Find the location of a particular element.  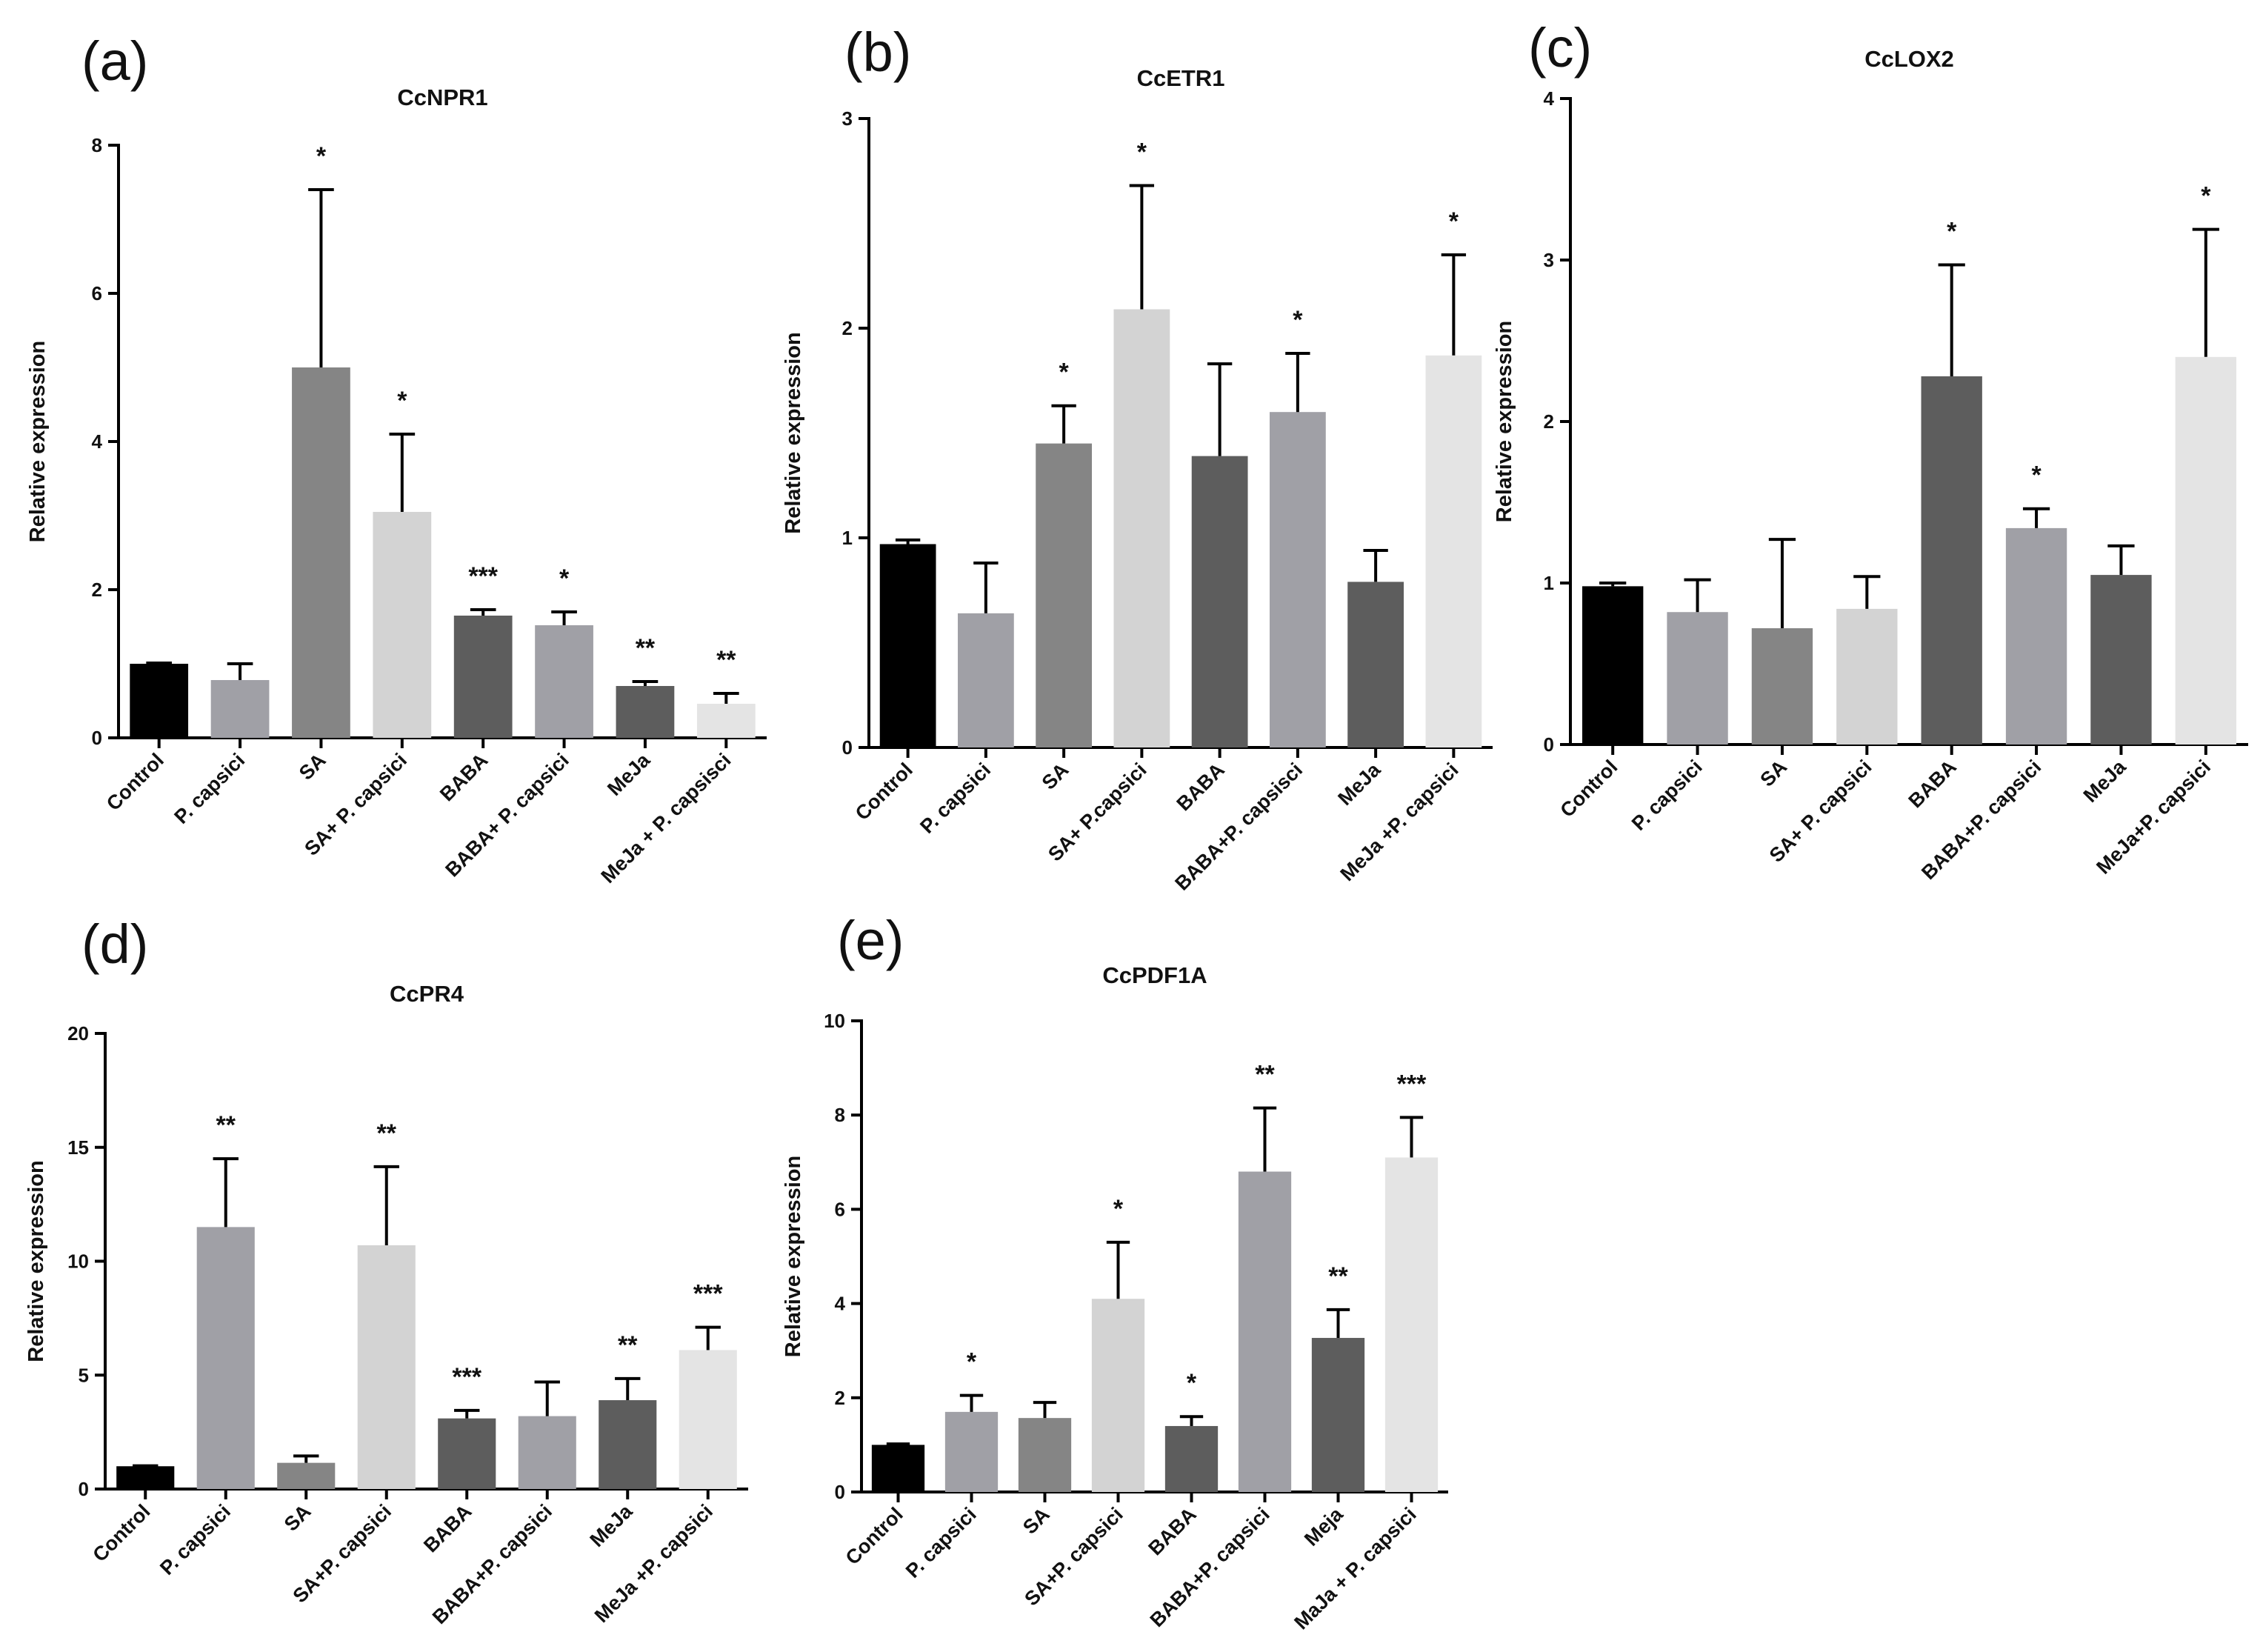

chart-title: CcETR1 is located at coordinates (1181, 78).